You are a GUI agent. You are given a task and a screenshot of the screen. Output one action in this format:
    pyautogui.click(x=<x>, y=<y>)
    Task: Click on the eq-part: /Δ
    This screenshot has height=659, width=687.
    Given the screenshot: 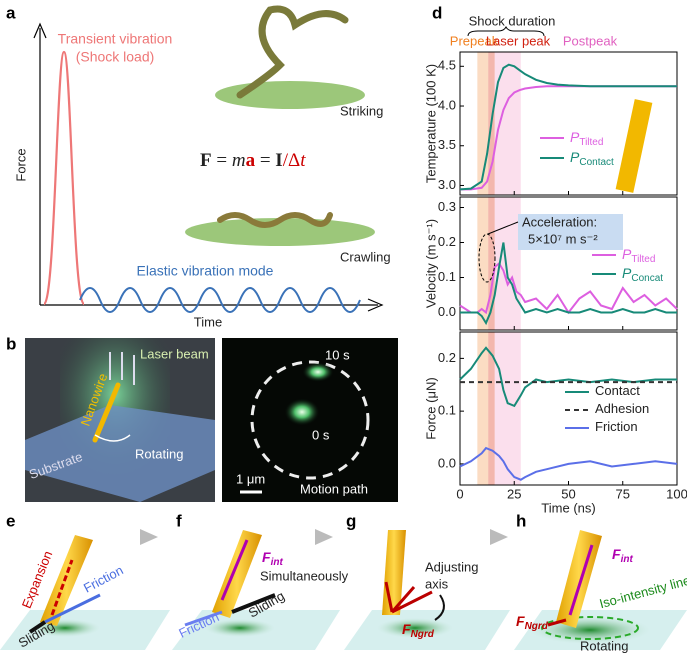 What is the action you would take?
    pyautogui.click(x=292, y=160)
    